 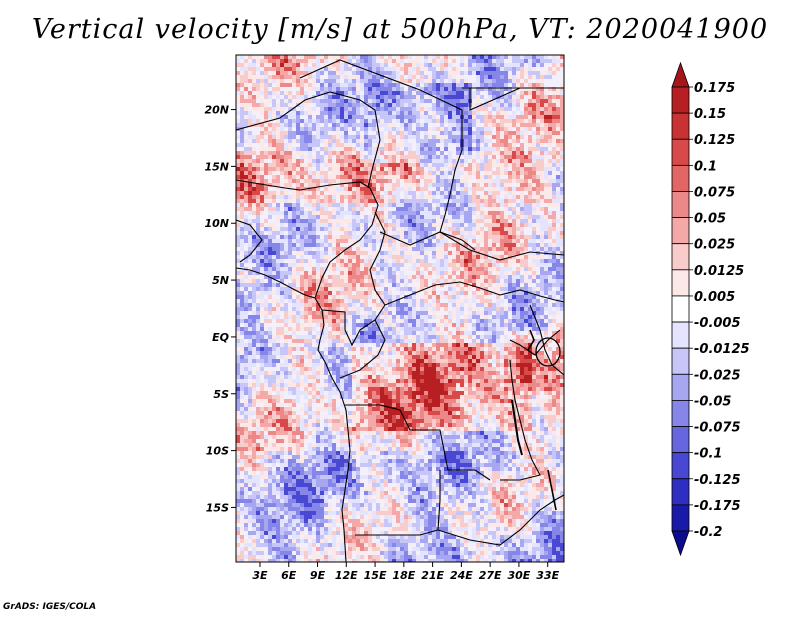 I want to click on lat-tick-label: 10N, so click(x=216, y=223).